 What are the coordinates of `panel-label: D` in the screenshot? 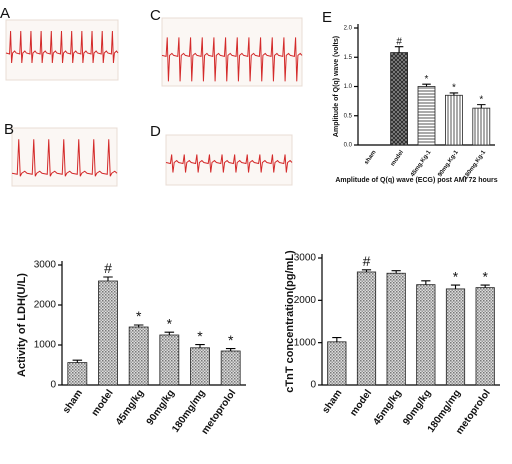 It's located at (155, 131).